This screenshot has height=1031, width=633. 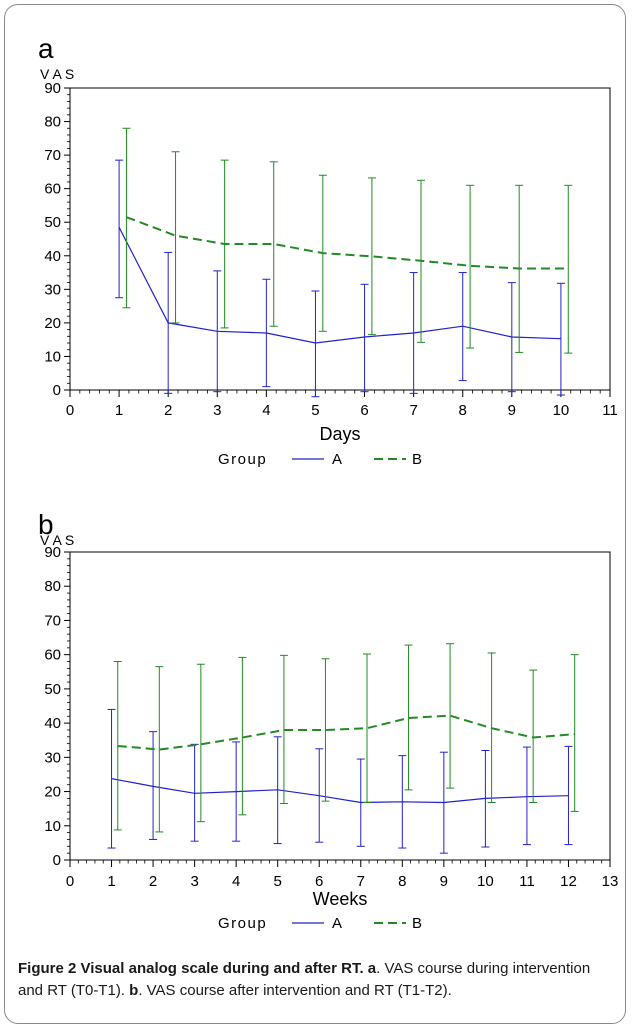 What do you see at coordinates (364, 410) in the screenshot?
I see `x-tick-label-a: 6` at bounding box center [364, 410].